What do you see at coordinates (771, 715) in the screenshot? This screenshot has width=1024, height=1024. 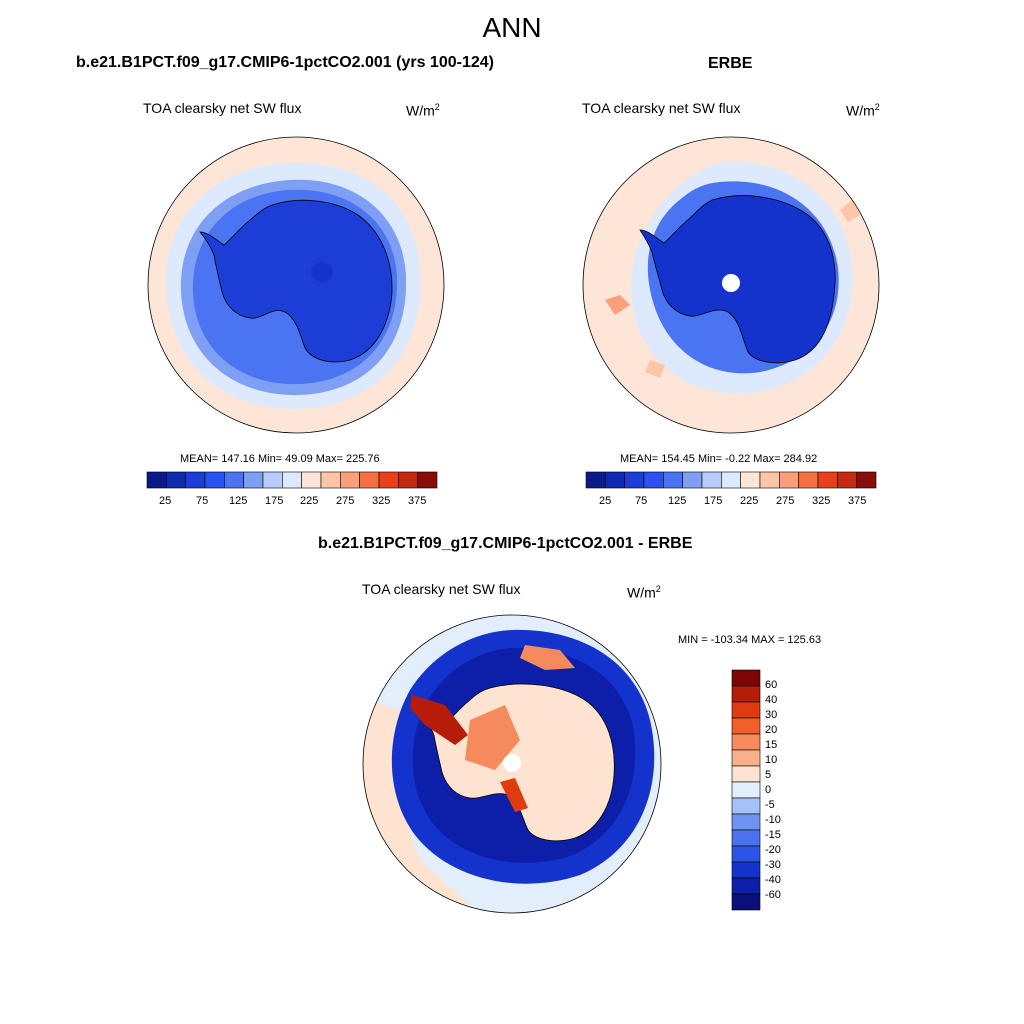 I see `cb3-label: 30` at bounding box center [771, 715].